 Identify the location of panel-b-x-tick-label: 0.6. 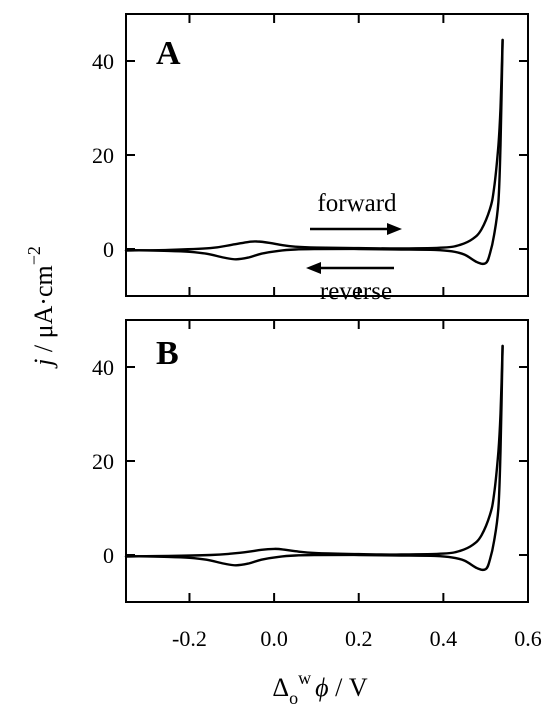
(528, 638).